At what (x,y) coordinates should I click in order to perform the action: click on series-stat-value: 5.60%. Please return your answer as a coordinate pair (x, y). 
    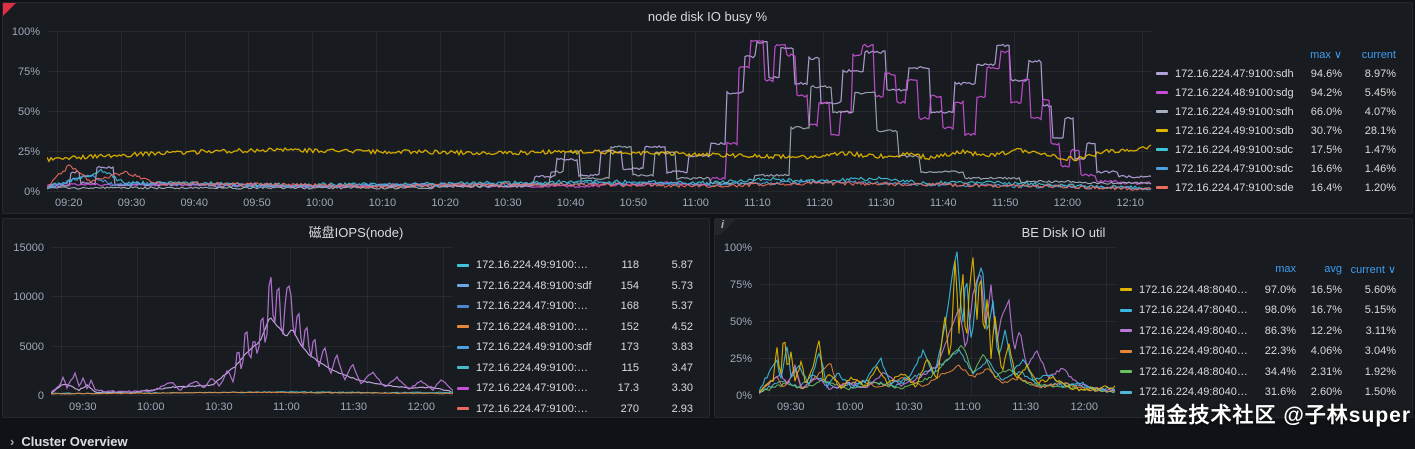
    Looking at the image, I should click on (1369, 290).